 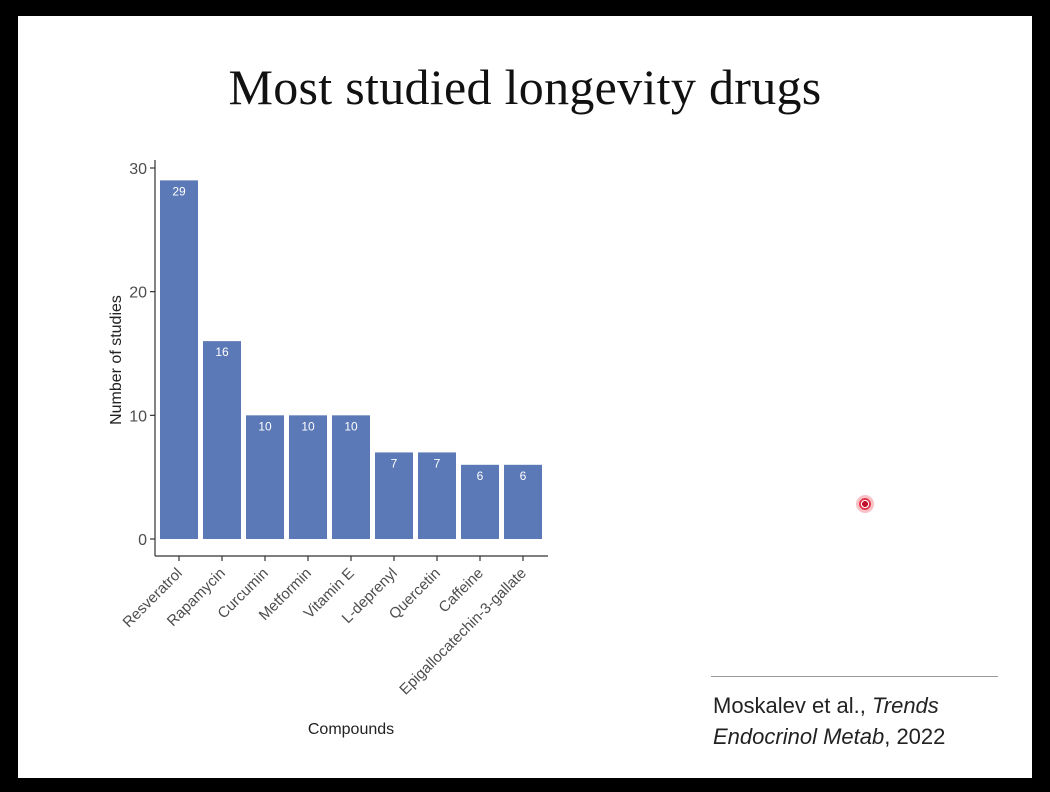 I want to click on citation-journal-line1: Trends, so click(x=905, y=705).